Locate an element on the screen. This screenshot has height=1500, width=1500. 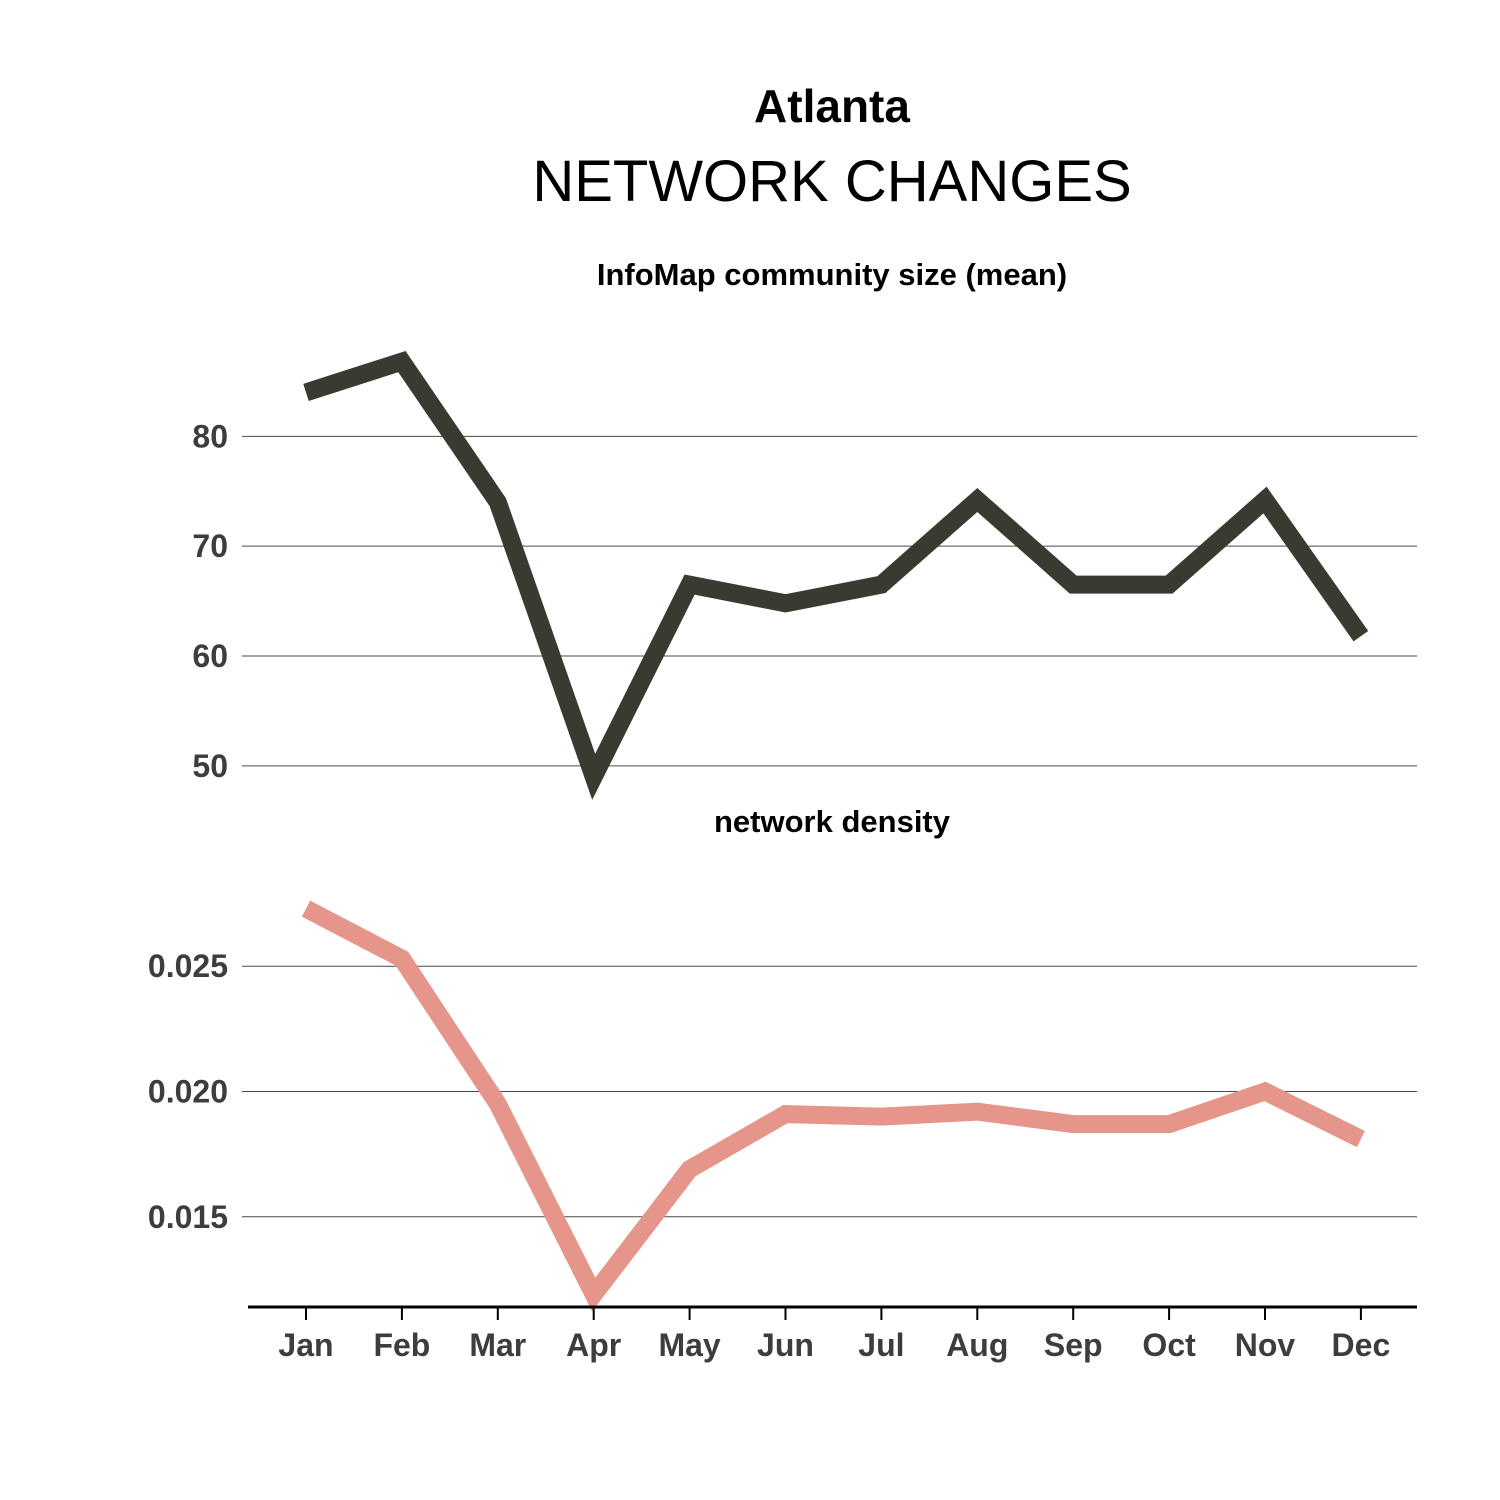
y-tick-label-community-size: 70 is located at coordinates (210, 546).